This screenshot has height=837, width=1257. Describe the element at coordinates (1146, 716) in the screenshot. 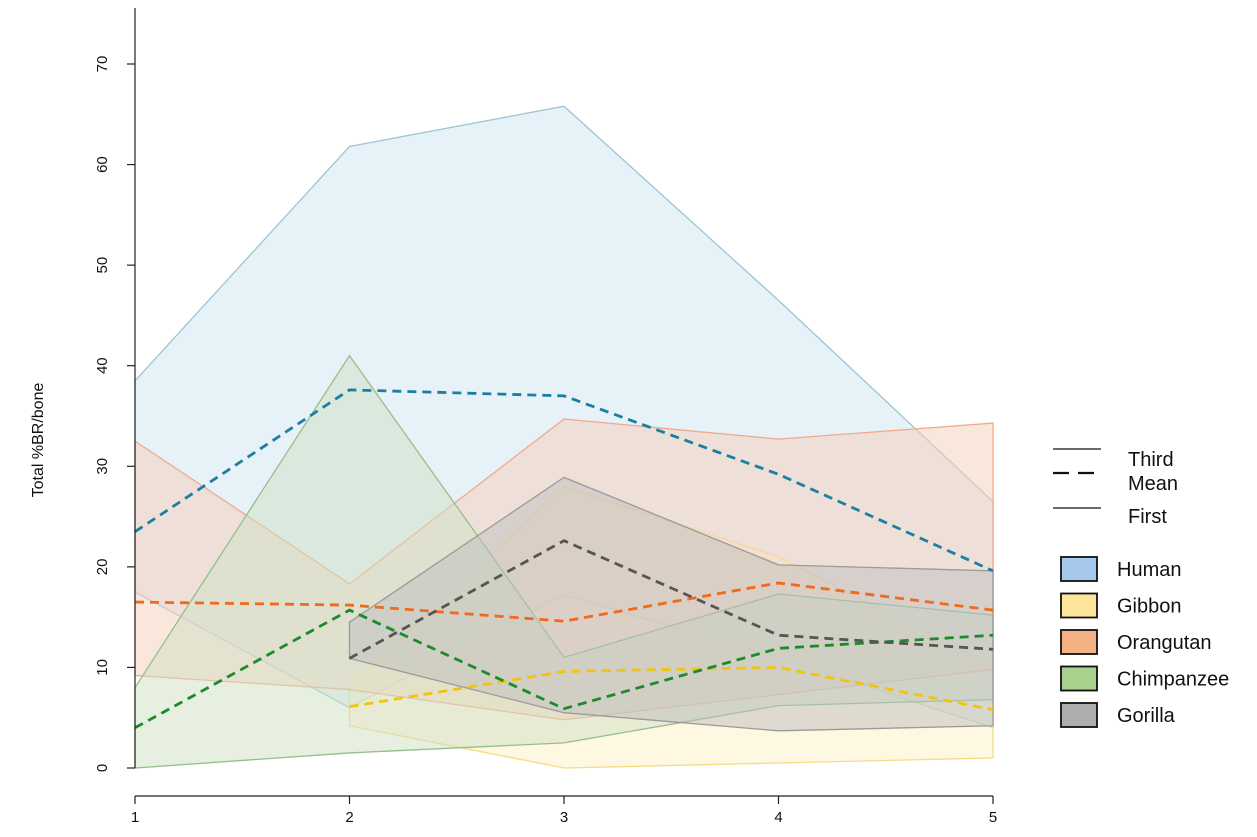

I see `legend-gorilla-label: Gorilla` at that location.